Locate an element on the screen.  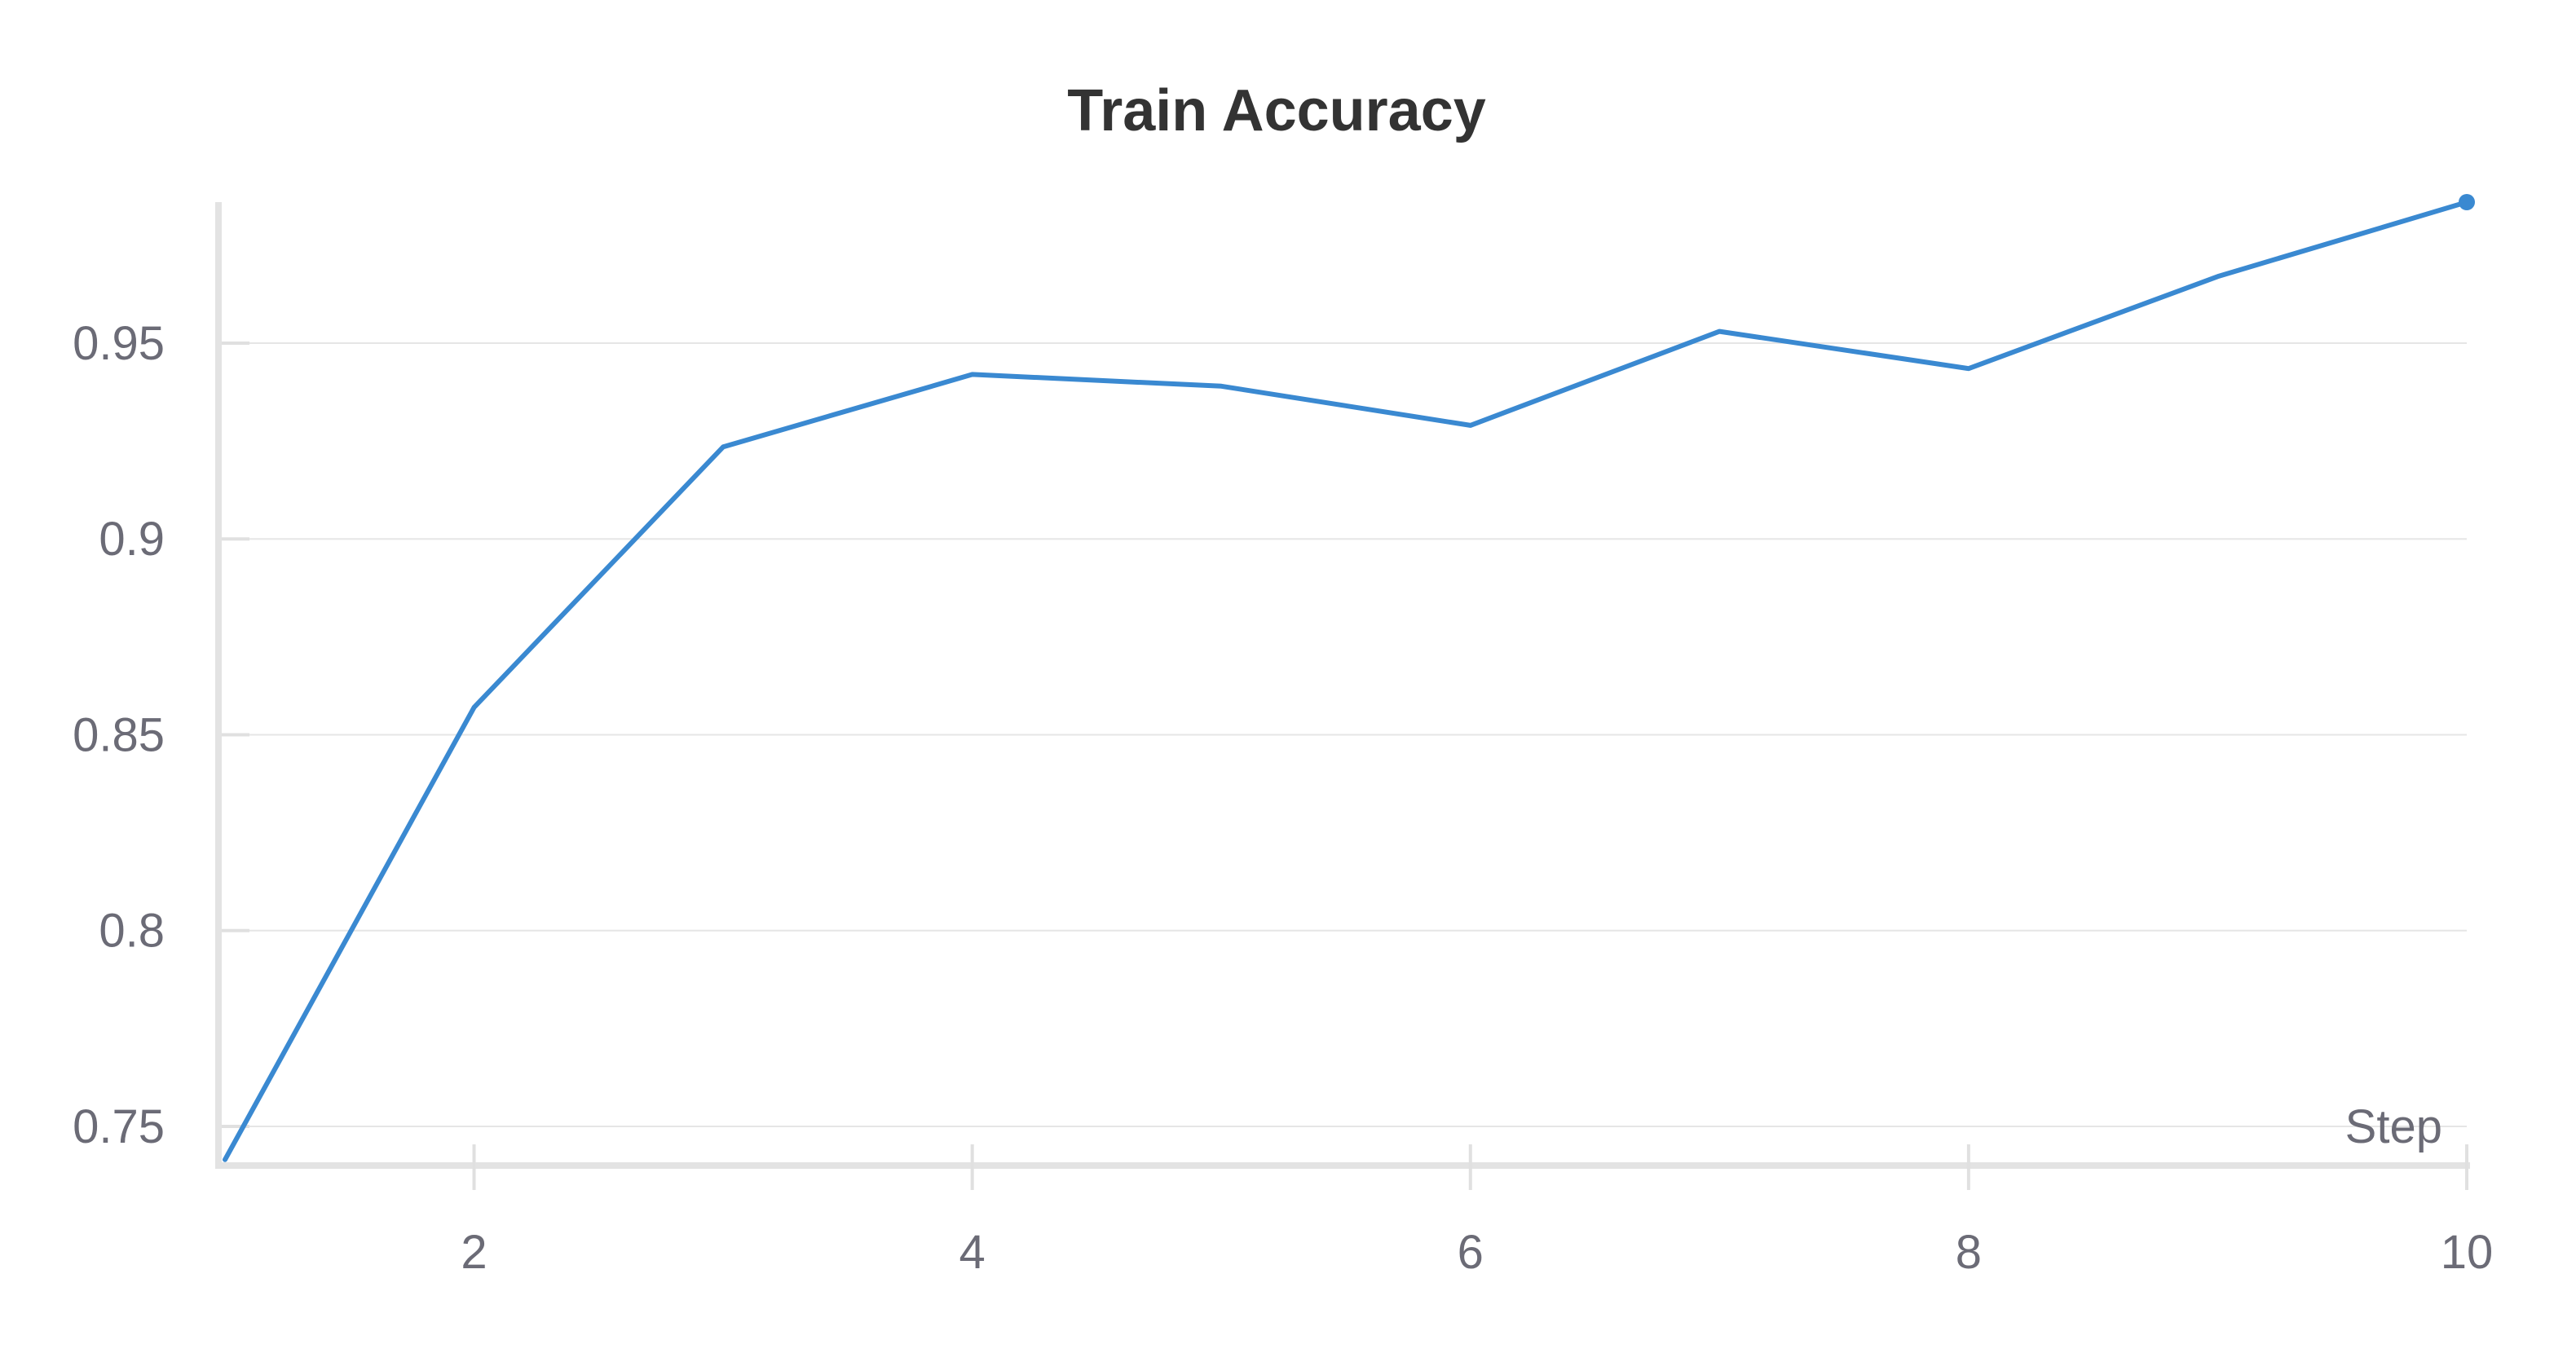
x-tick-label: 6 is located at coordinates (1471, 1252).